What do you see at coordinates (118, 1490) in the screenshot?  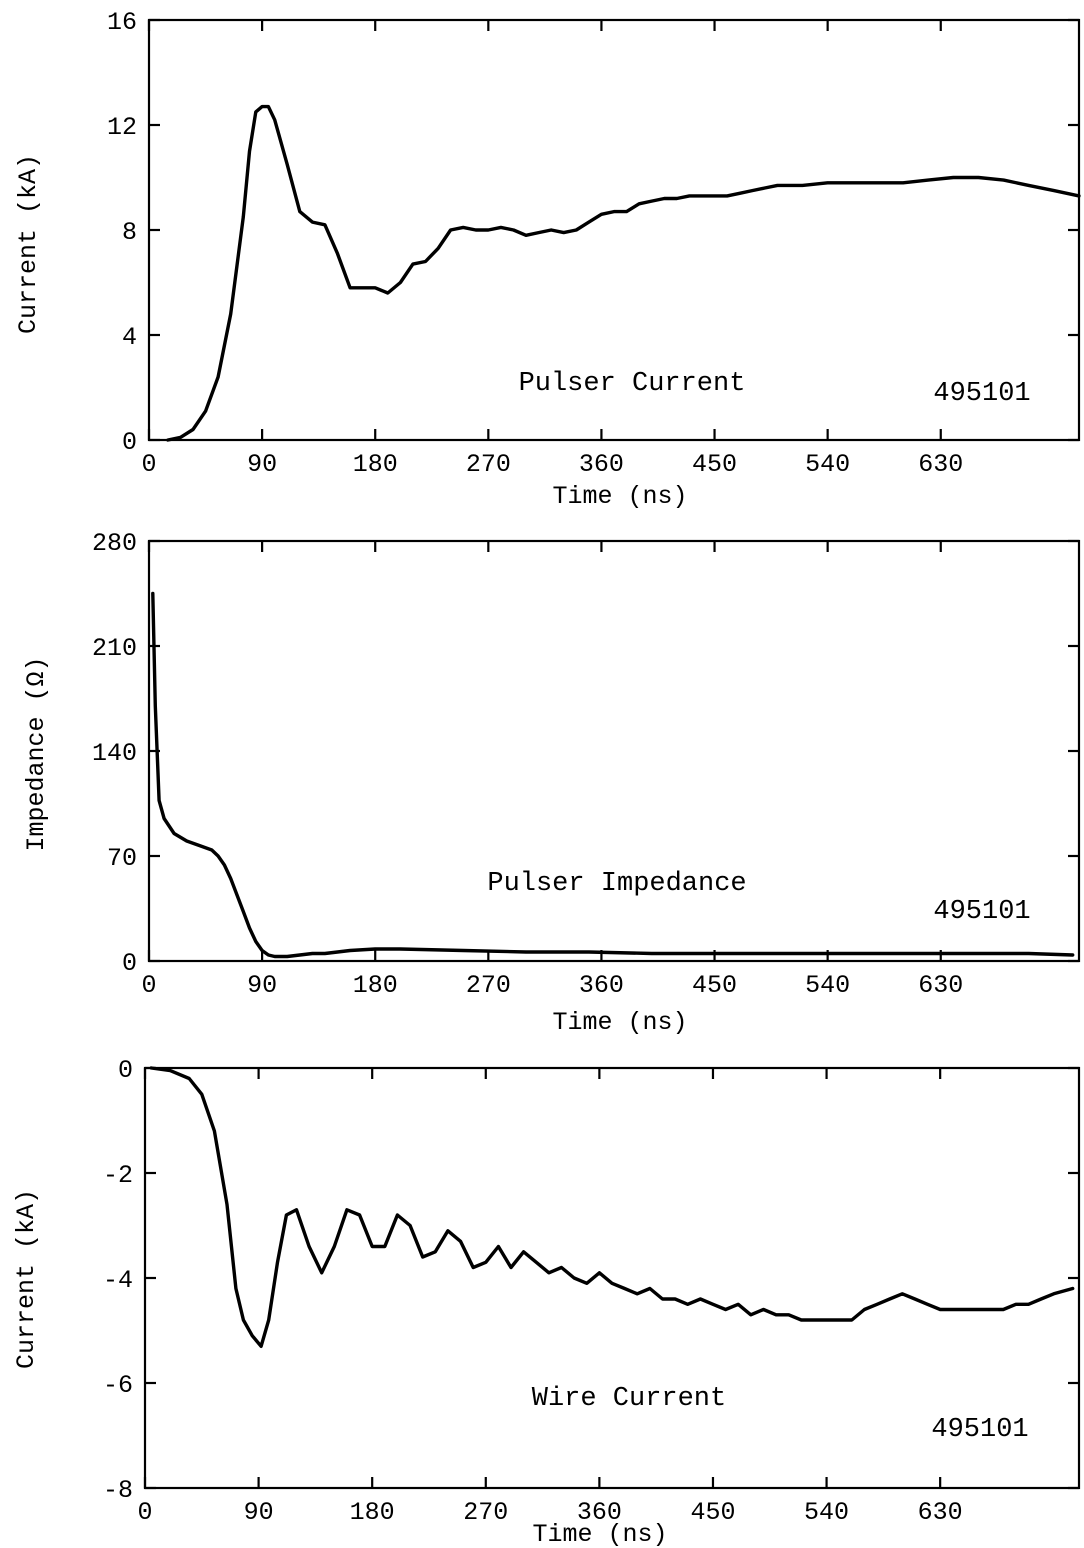 I see `y-tick-label: -8` at bounding box center [118, 1490].